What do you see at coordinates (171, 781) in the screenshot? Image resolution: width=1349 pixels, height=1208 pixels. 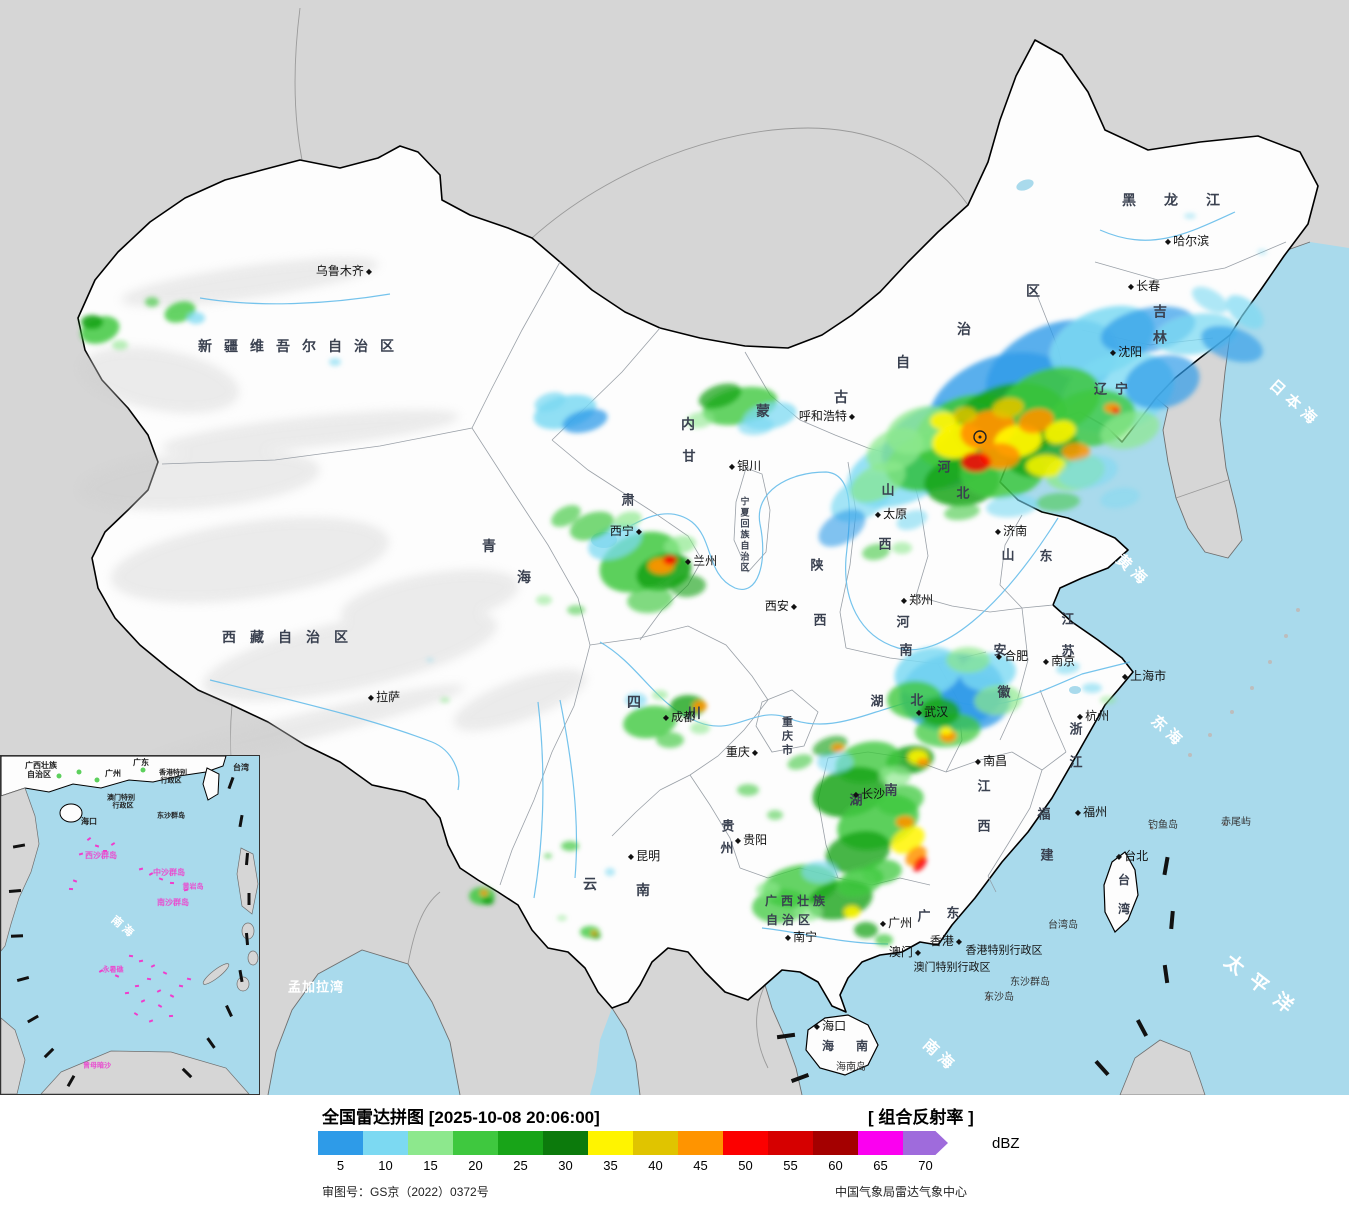 I see `inset-lbl-label: 行政区` at bounding box center [171, 781].